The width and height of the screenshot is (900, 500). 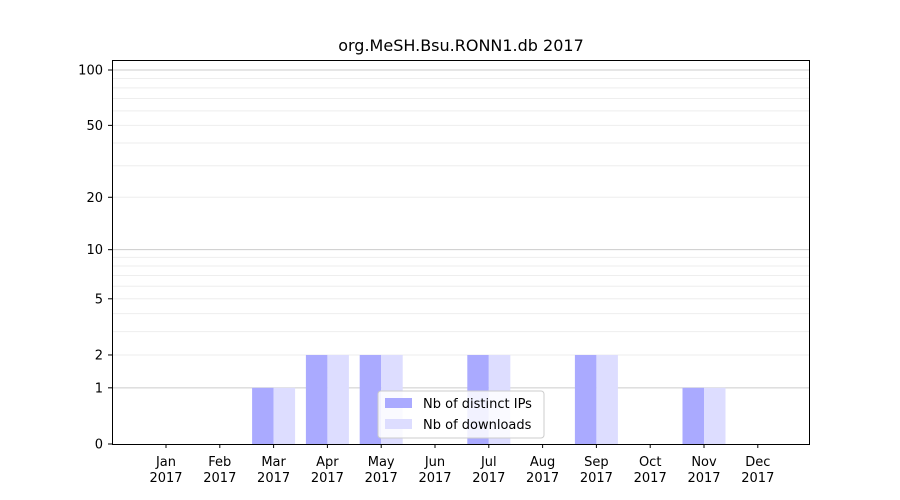 I want to click on legend-box, so click(x=461, y=414).